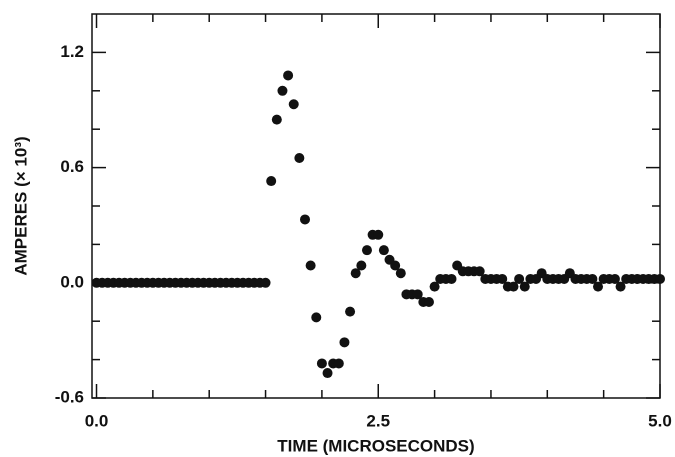 The height and width of the screenshot is (457, 675). I want to click on x-tick-label: 2.5, so click(378, 420).